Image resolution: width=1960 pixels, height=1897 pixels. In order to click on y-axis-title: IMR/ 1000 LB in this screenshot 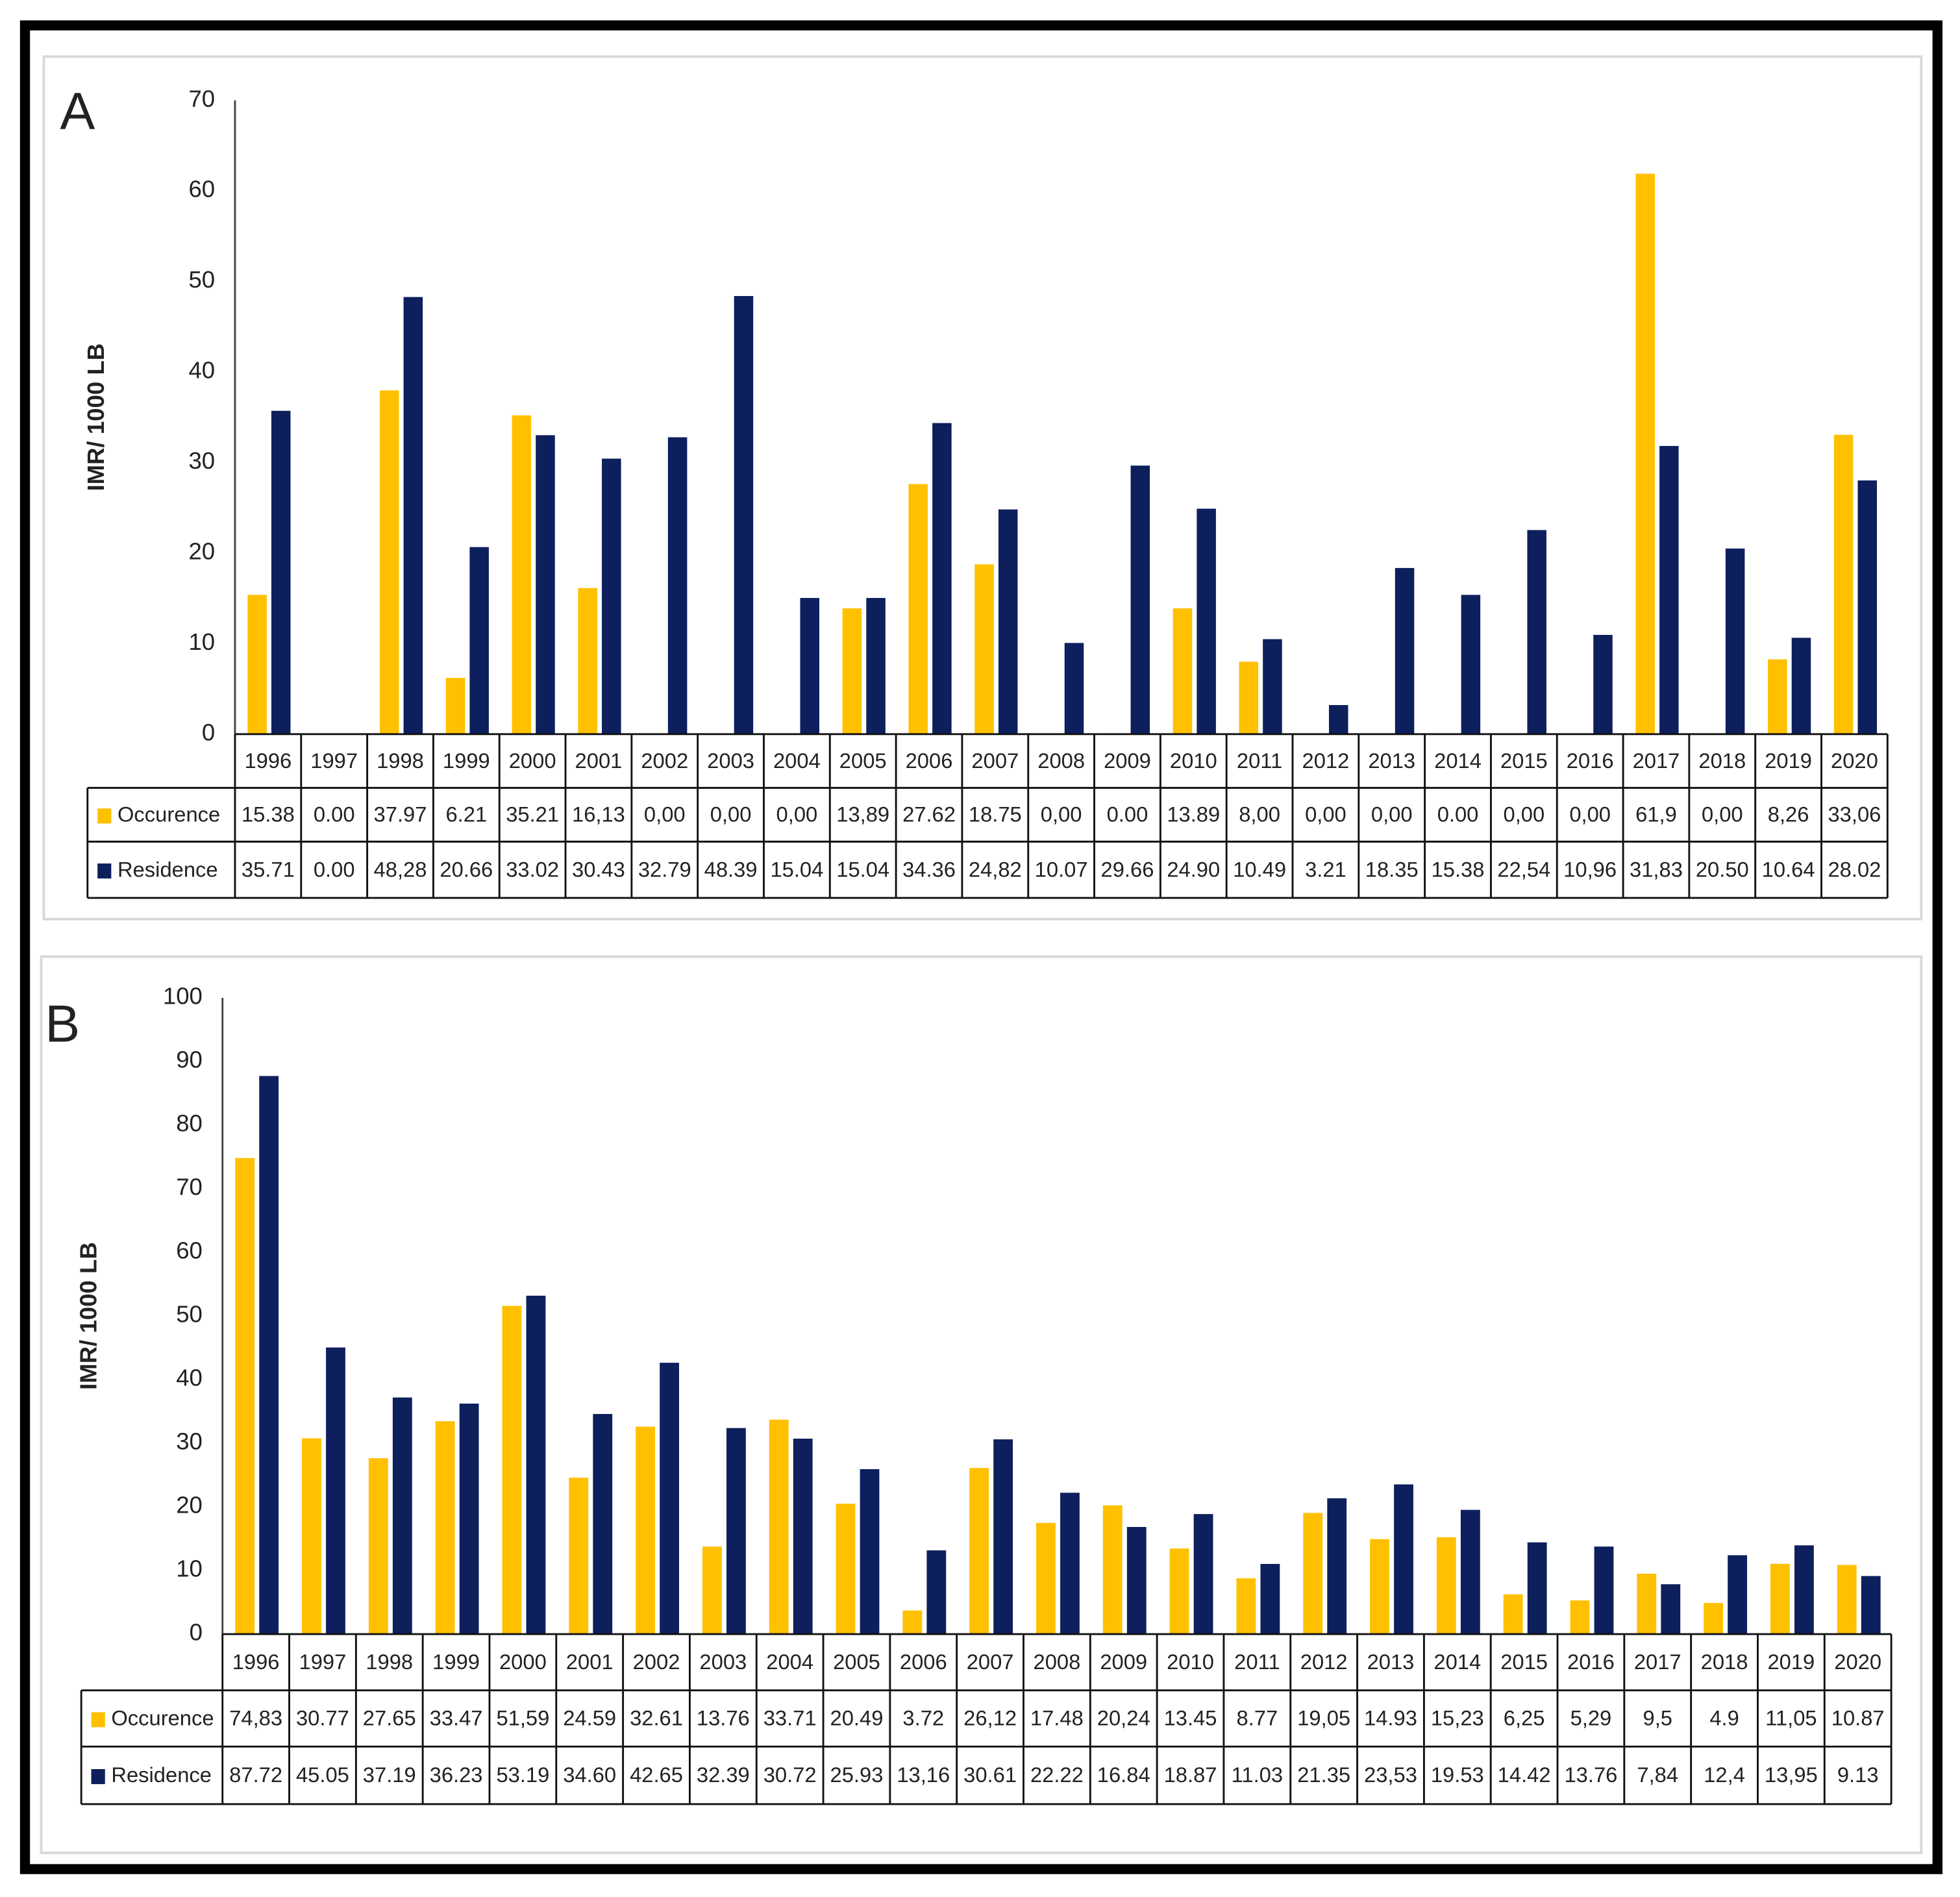, I will do `click(95, 417)`.